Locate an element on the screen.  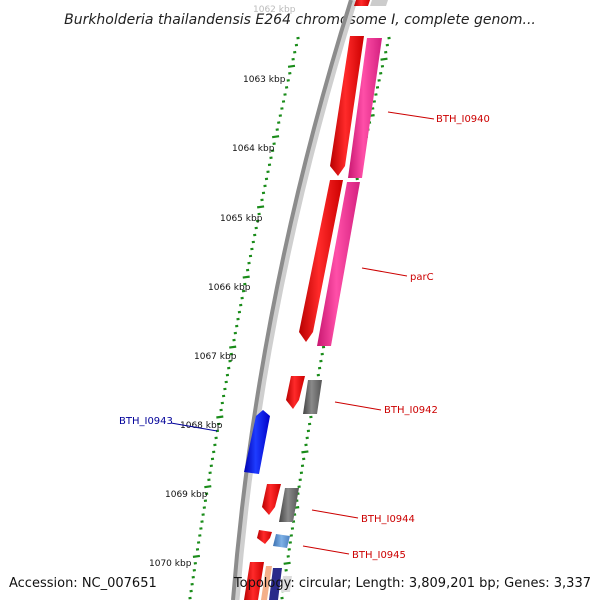
gray-feature-bth-i0942 is located at coordinates (312, 397).